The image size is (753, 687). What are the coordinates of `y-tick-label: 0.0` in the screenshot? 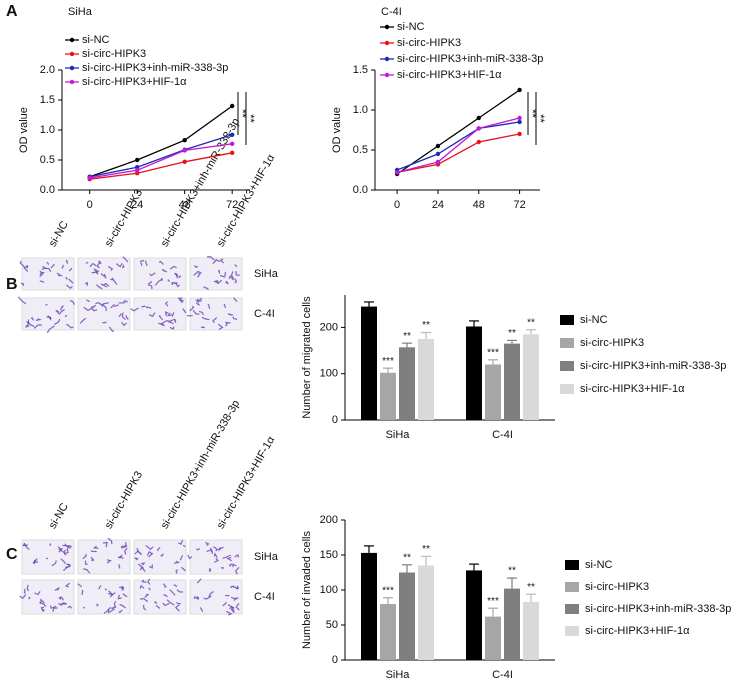 It's located at (47, 190).